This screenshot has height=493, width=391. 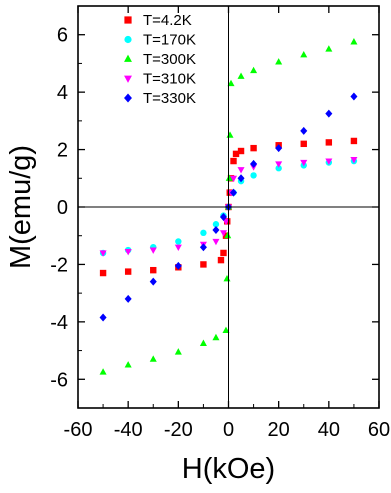 I want to click on legend-label: T=310K, so click(x=169, y=79).